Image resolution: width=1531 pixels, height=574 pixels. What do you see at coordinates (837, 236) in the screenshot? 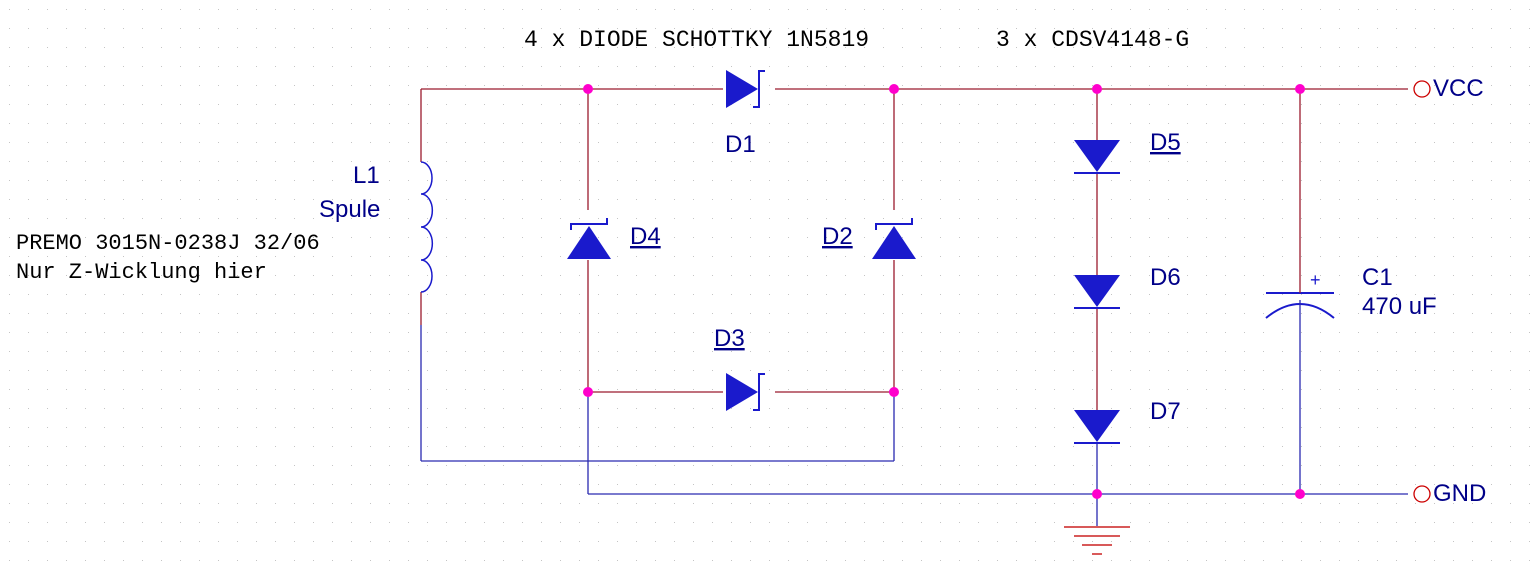
I see `diode-d2-label: D2` at bounding box center [837, 236].